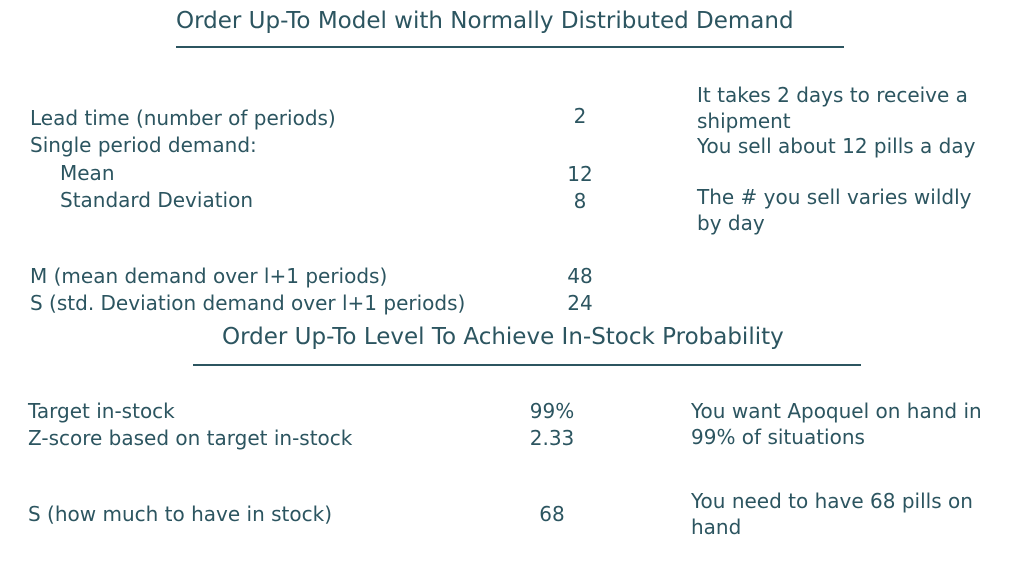 The width and height of the screenshot is (1024, 563). Describe the element at coordinates (552, 514) in the screenshot. I see `order-up-to-value: 68` at that location.